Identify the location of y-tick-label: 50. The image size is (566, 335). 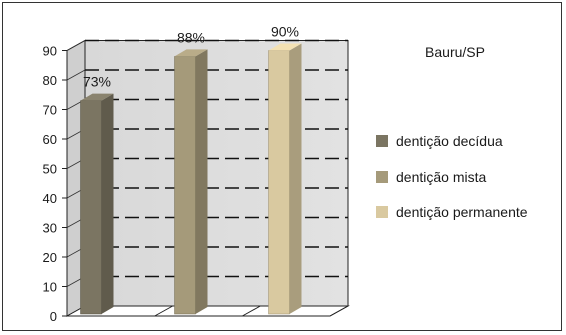
(50, 169).